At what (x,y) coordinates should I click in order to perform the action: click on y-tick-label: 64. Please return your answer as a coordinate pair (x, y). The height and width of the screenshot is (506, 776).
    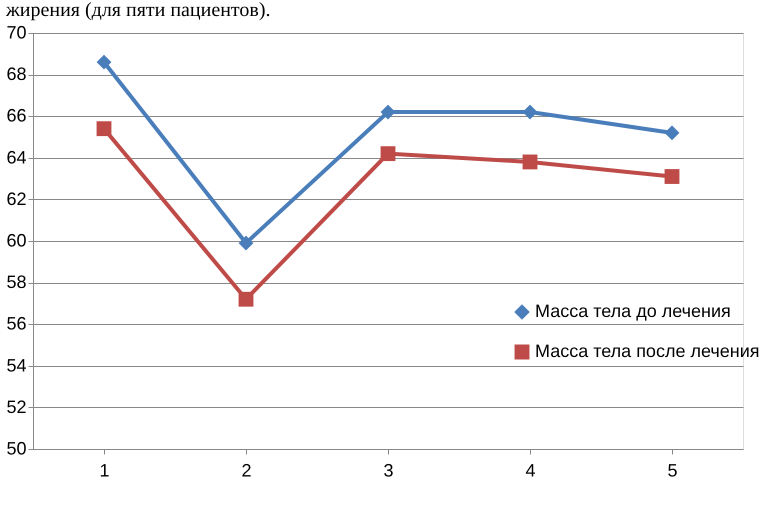
    Looking at the image, I should click on (16, 157).